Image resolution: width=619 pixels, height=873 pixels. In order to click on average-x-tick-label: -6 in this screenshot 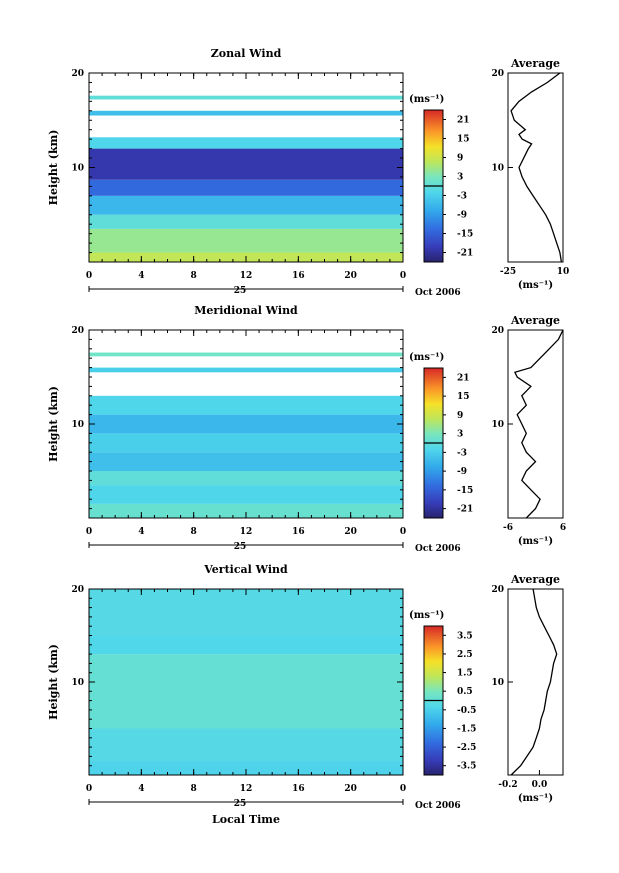, I will do `click(508, 528)`.